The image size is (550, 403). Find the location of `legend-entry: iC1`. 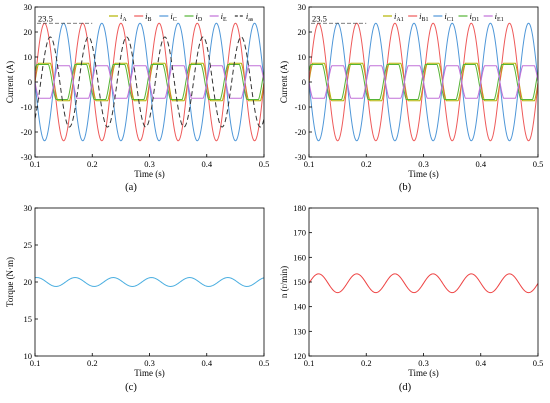

legend-entry: iC1 is located at coordinates (448, 17).